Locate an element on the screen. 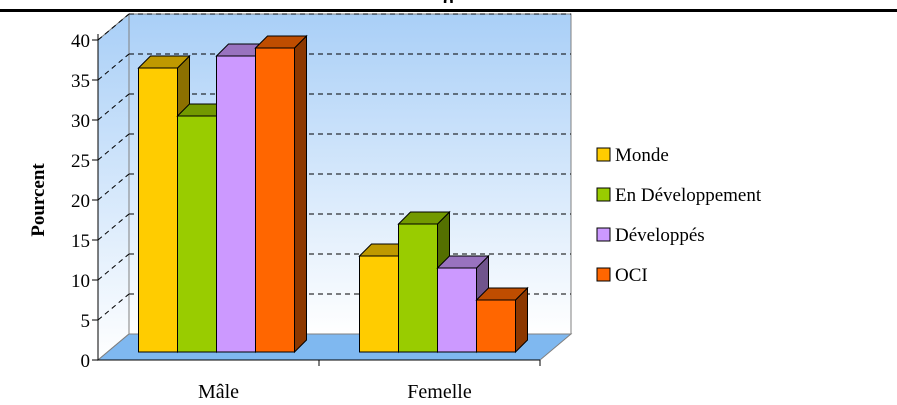 This screenshot has width=897, height=405. y-tick-label: 40 is located at coordinates (80, 41).